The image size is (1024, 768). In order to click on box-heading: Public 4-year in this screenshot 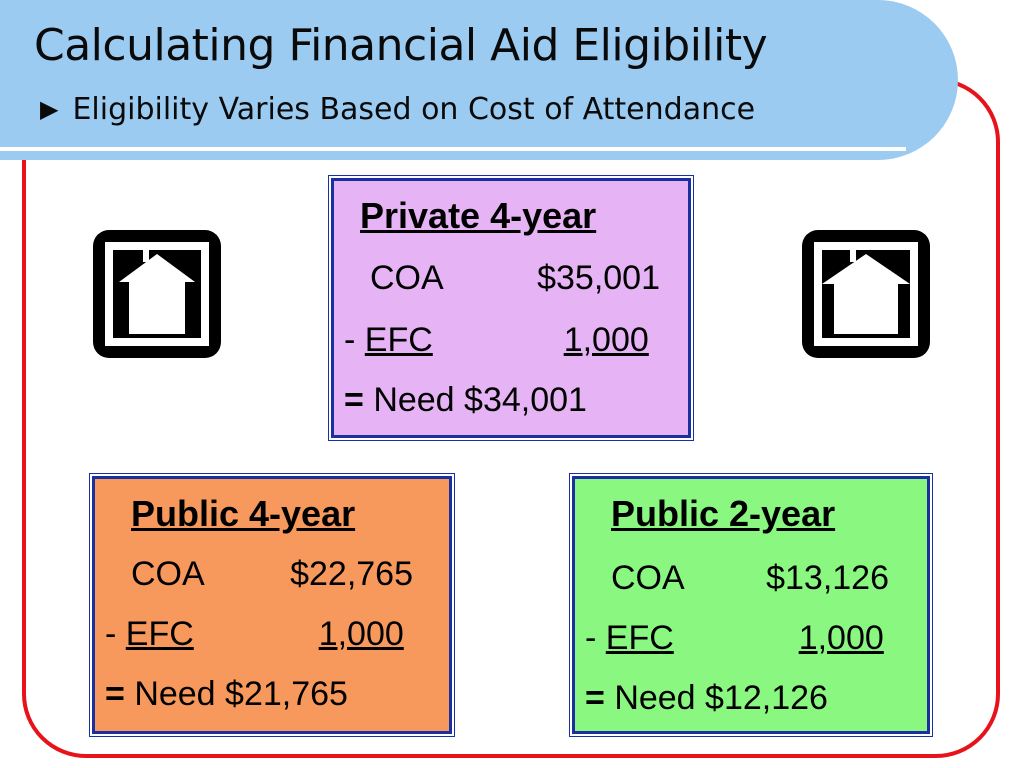, I will do `click(243, 513)`.